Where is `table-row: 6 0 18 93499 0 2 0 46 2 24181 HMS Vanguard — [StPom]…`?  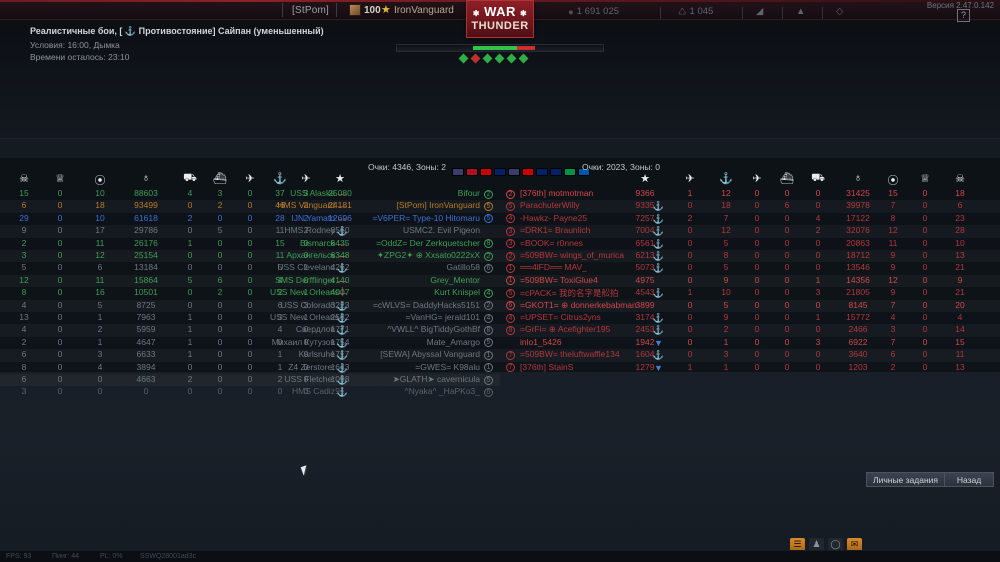
table-row: 6 0 18 93499 0 2 0 46 2 24181 HMS Vanguard — [StPom]… is located at coordinates (250, 206).